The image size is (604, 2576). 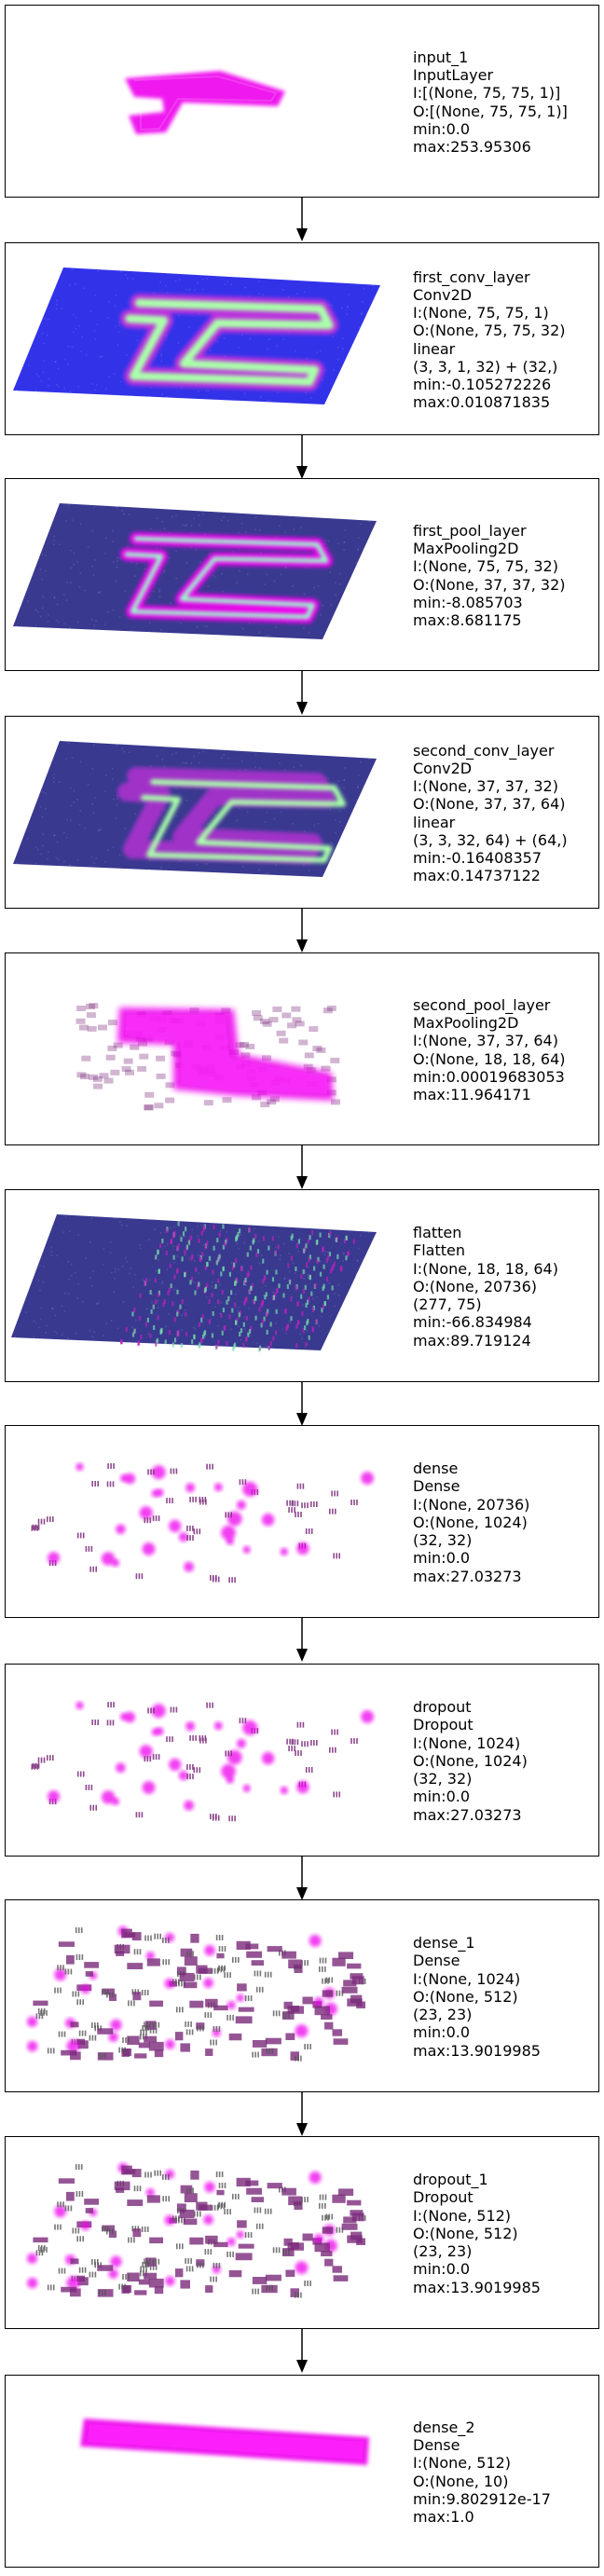 What do you see at coordinates (444, 2427) in the screenshot?
I see `layer-name: dense_2` at bounding box center [444, 2427].